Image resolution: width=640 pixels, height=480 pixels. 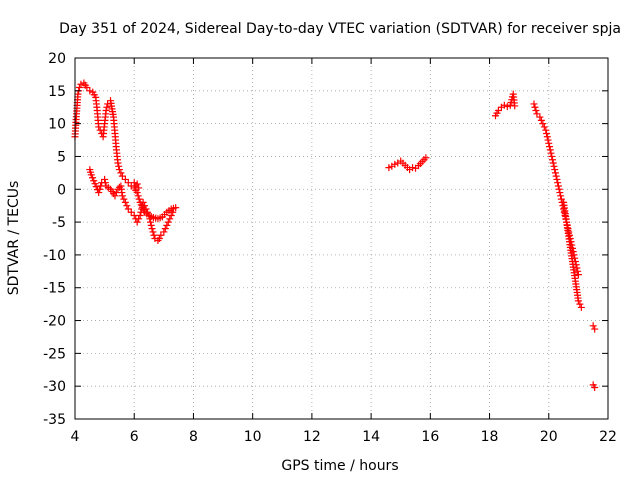 I want to click on y-tick-label: -10, so click(x=54, y=256).